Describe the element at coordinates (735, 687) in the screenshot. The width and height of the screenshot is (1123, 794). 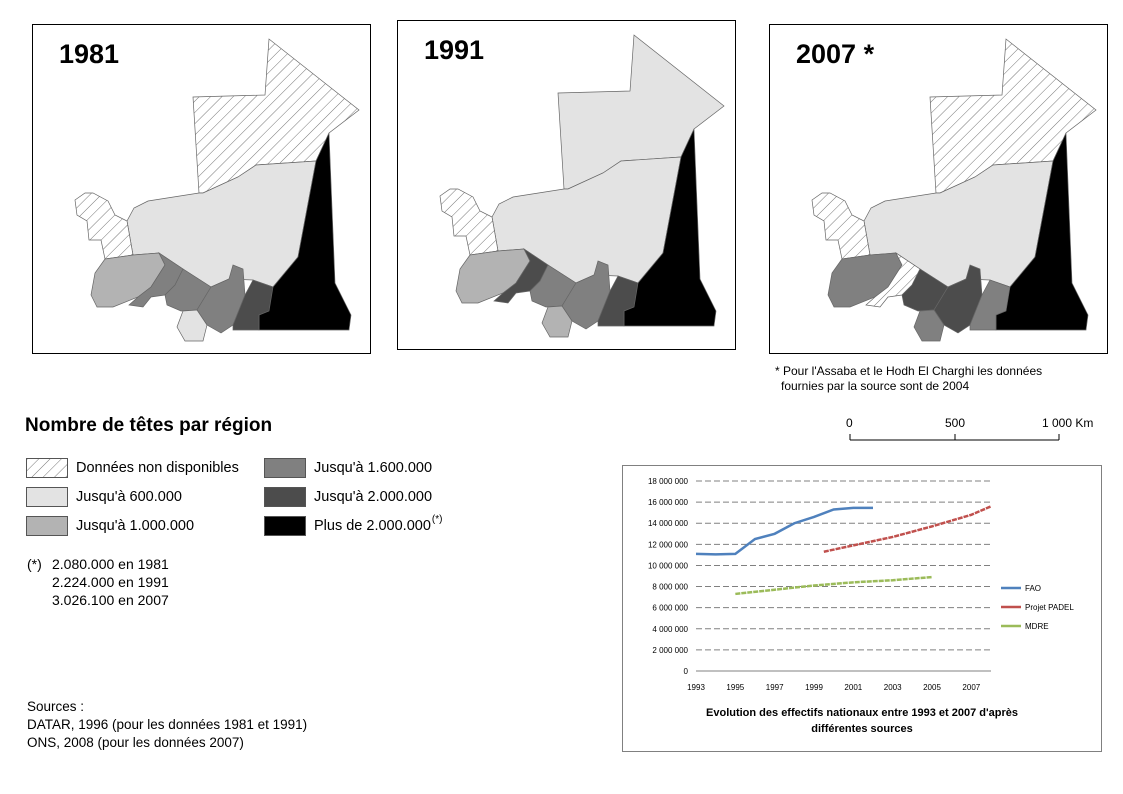
I see `chart-x-tick-label: 1995` at that location.